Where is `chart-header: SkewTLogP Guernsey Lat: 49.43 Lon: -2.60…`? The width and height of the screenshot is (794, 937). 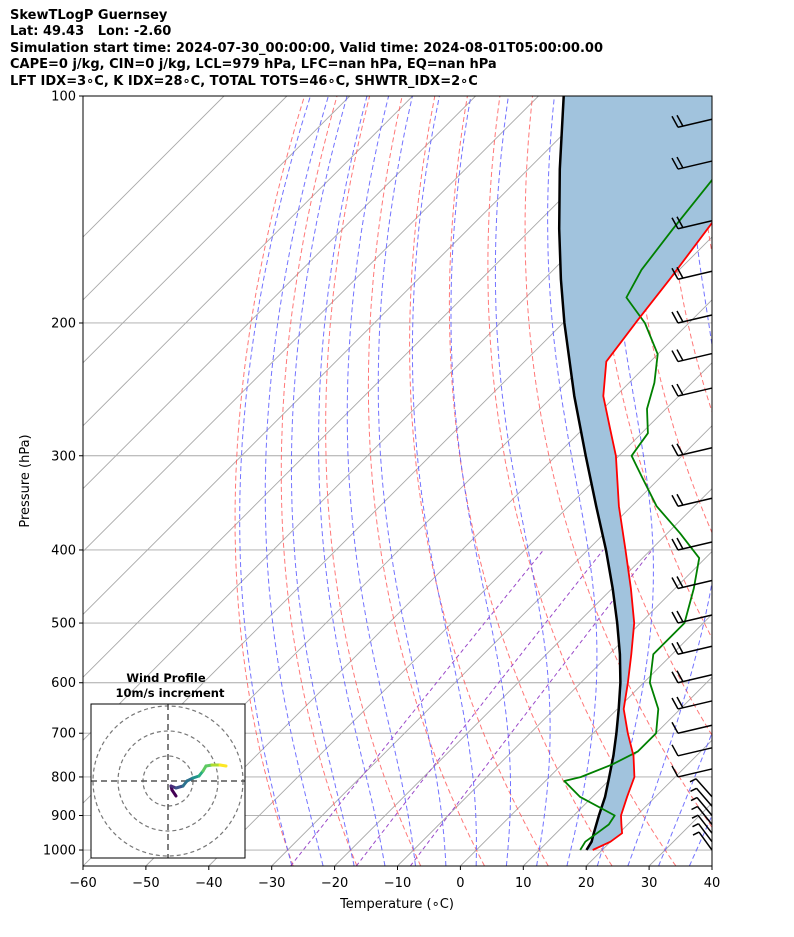
chart-header: SkewTLogP Guernsey Lat: 49.43 Lon: -2.60… is located at coordinates (306, 49).